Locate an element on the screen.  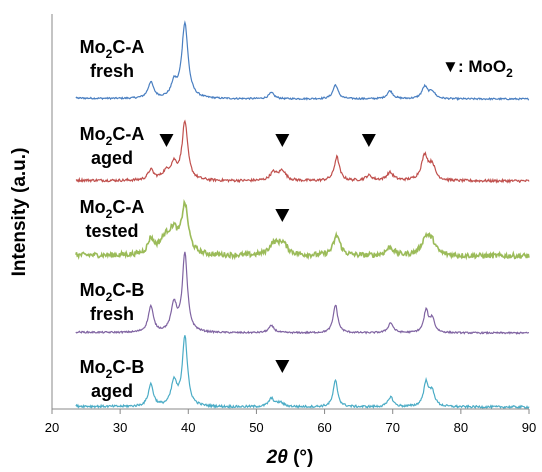
x-tick-label: 20 is located at coordinates (52, 427).